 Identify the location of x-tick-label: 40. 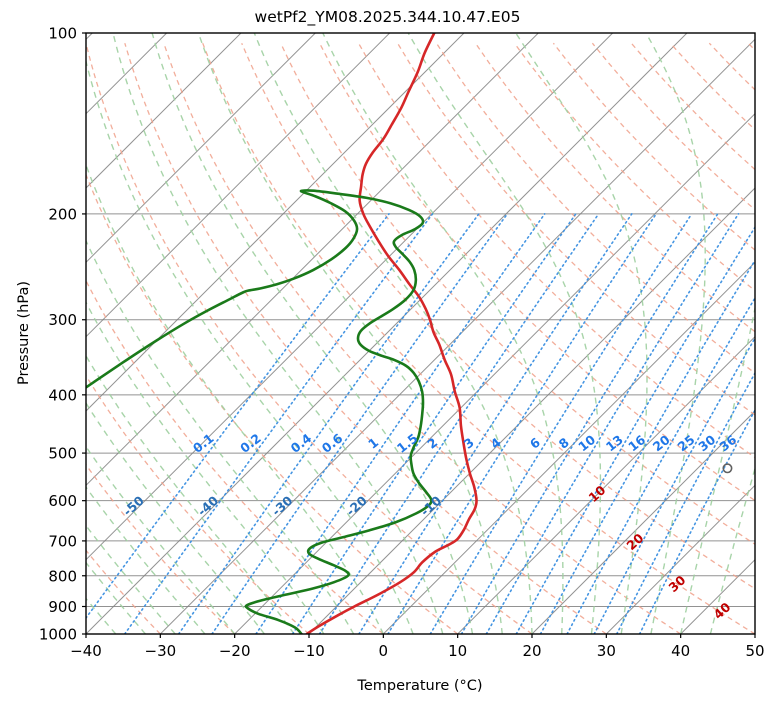
(680, 651).